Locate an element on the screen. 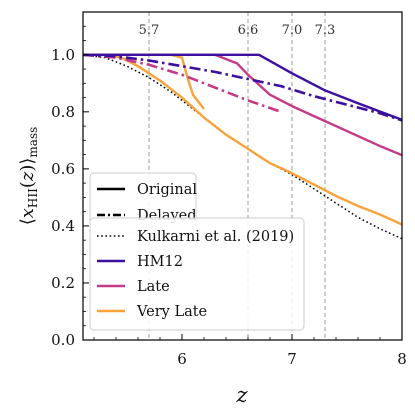 This screenshot has height=412, width=415. y-tick-label-0-8: 0.8 is located at coordinates (63, 112).